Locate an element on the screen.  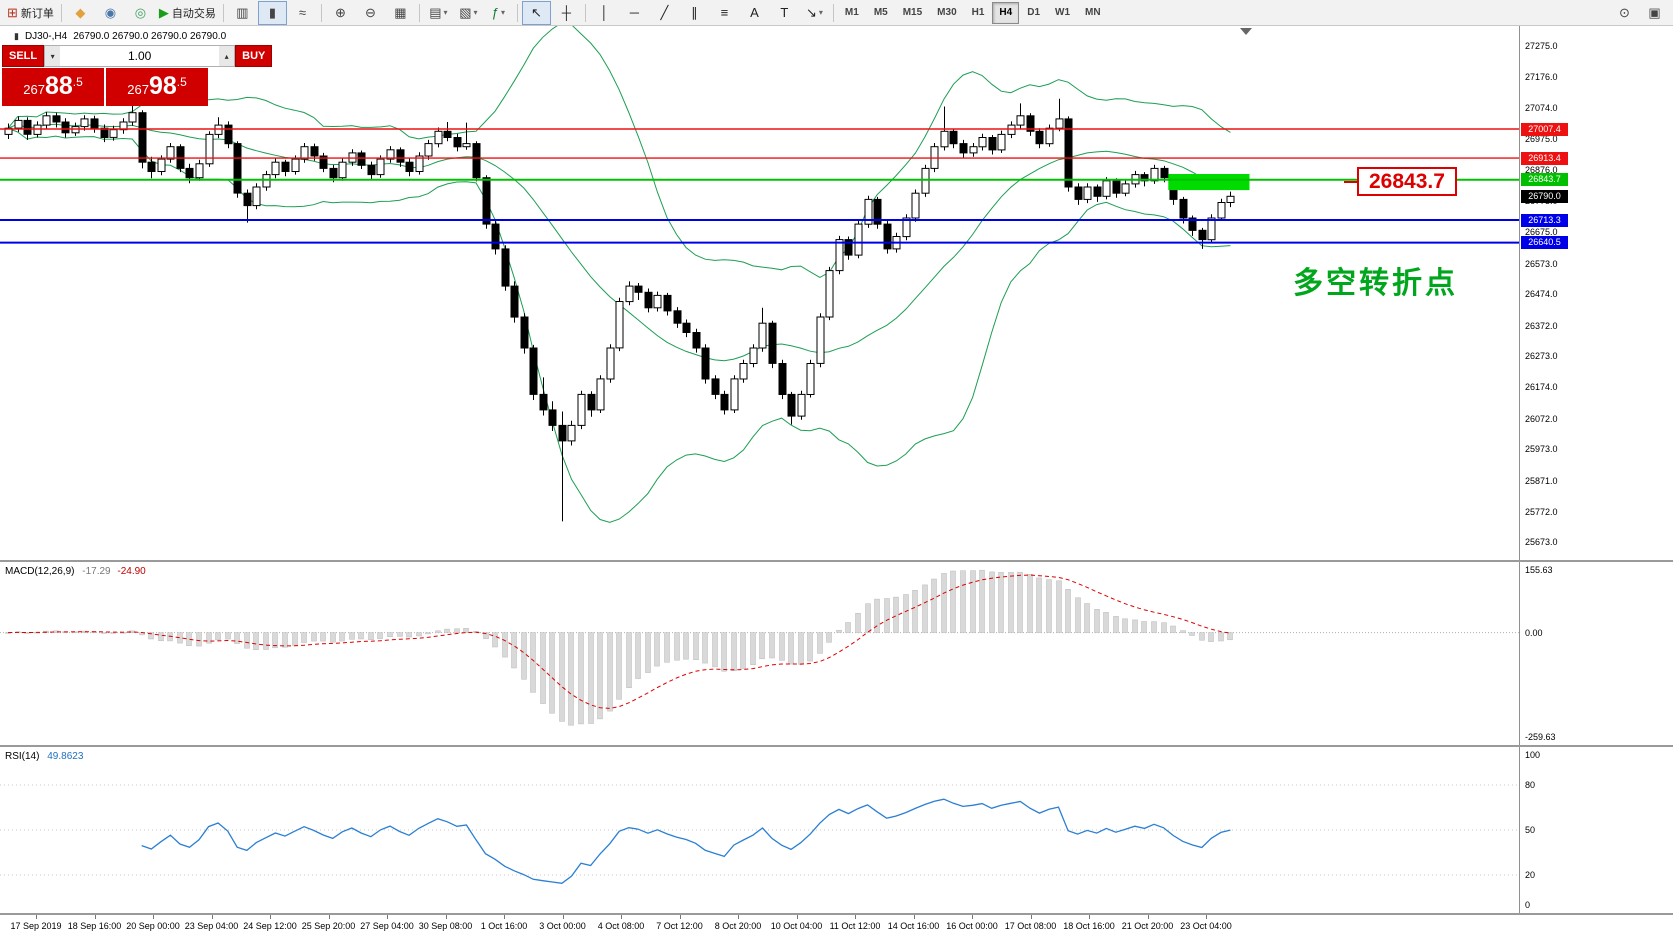
autotrading-button-label: 自动交易 is located at coordinates (193, 13).